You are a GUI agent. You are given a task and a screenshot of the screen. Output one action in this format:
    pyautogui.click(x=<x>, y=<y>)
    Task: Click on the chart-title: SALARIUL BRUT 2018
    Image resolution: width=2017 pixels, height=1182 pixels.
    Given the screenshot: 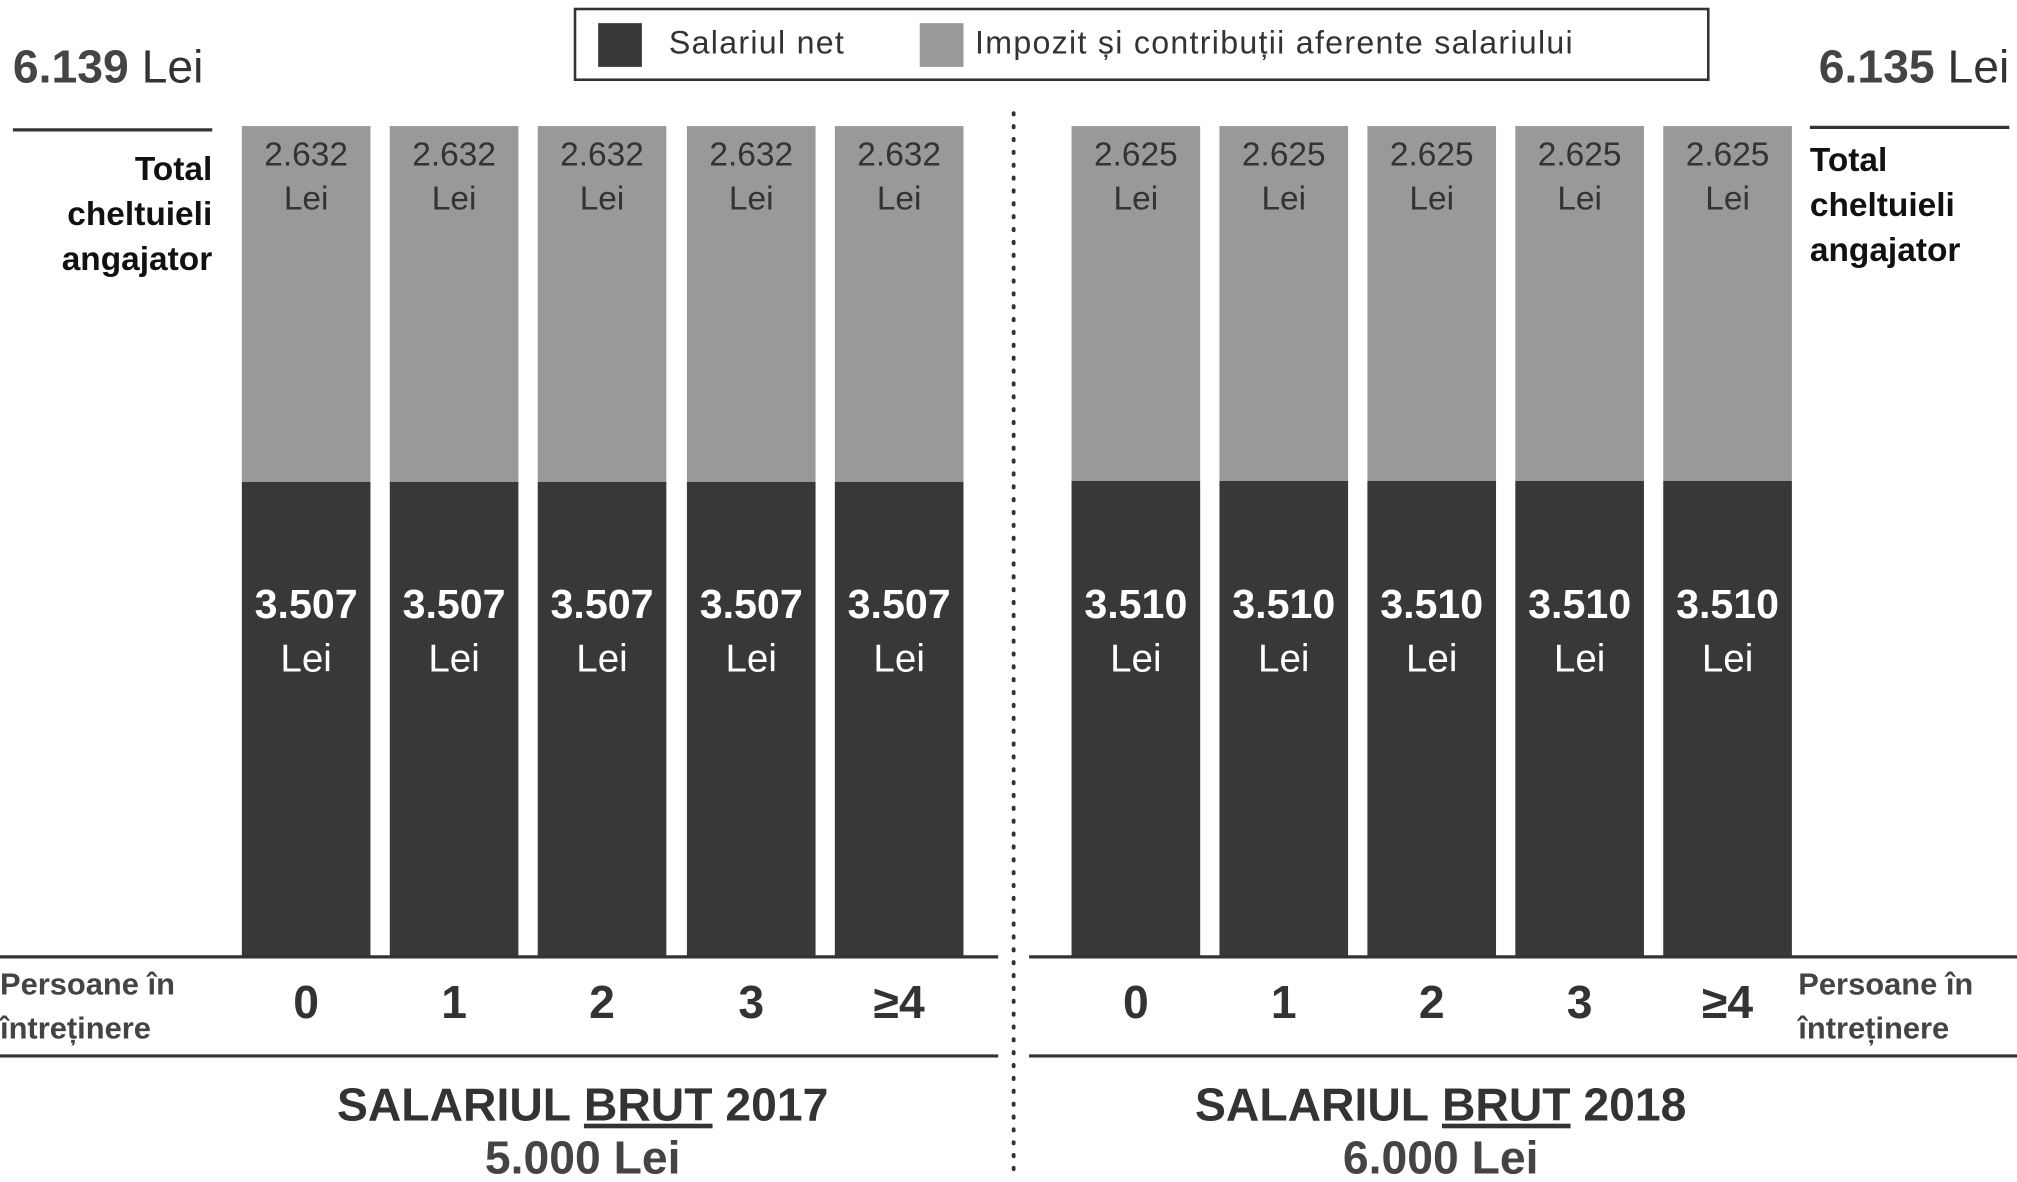 What is the action you would take?
    pyautogui.click(x=1440, y=1105)
    